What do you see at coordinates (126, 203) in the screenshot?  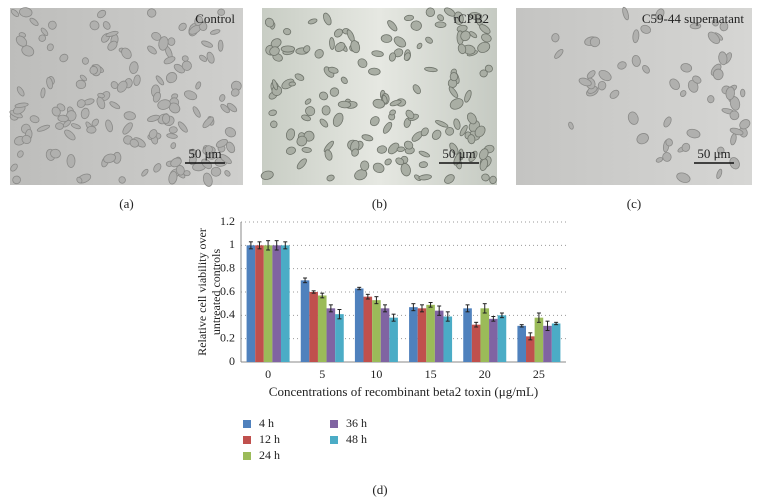 I see `panel-label: (a)` at bounding box center [126, 203].